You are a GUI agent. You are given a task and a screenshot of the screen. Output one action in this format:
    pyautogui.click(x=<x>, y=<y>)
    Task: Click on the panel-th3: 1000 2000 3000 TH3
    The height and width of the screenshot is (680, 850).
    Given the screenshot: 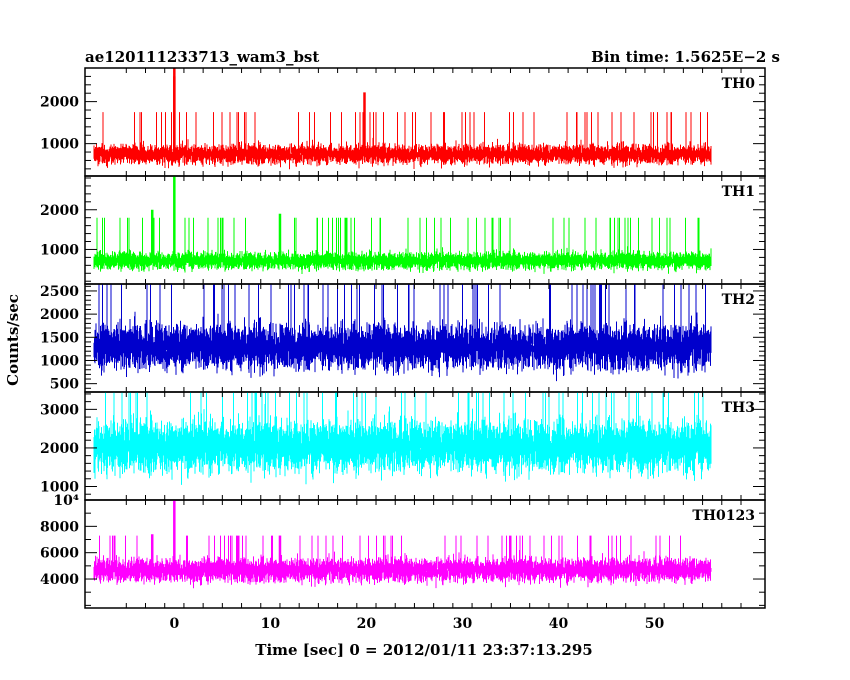 What is the action you would take?
    pyautogui.click(x=403, y=446)
    